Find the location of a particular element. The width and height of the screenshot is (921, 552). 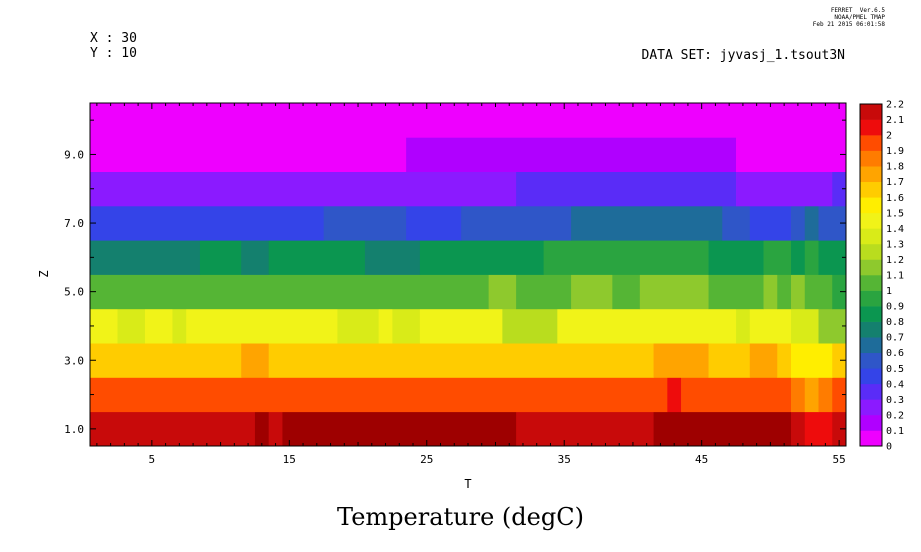

colorbar-label: 1.7 is located at coordinates (895, 182).